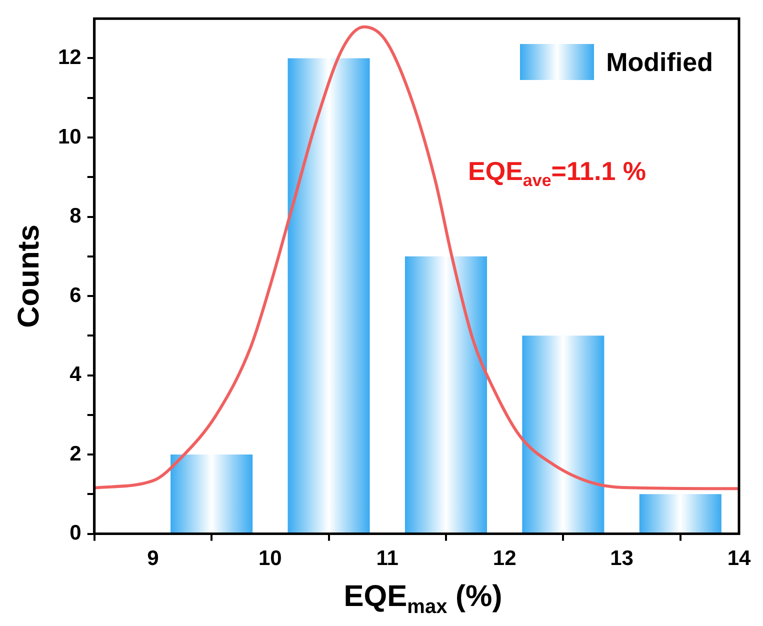 The image size is (763, 626). I want to click on x-tick-label: 13, so click(622, 558).